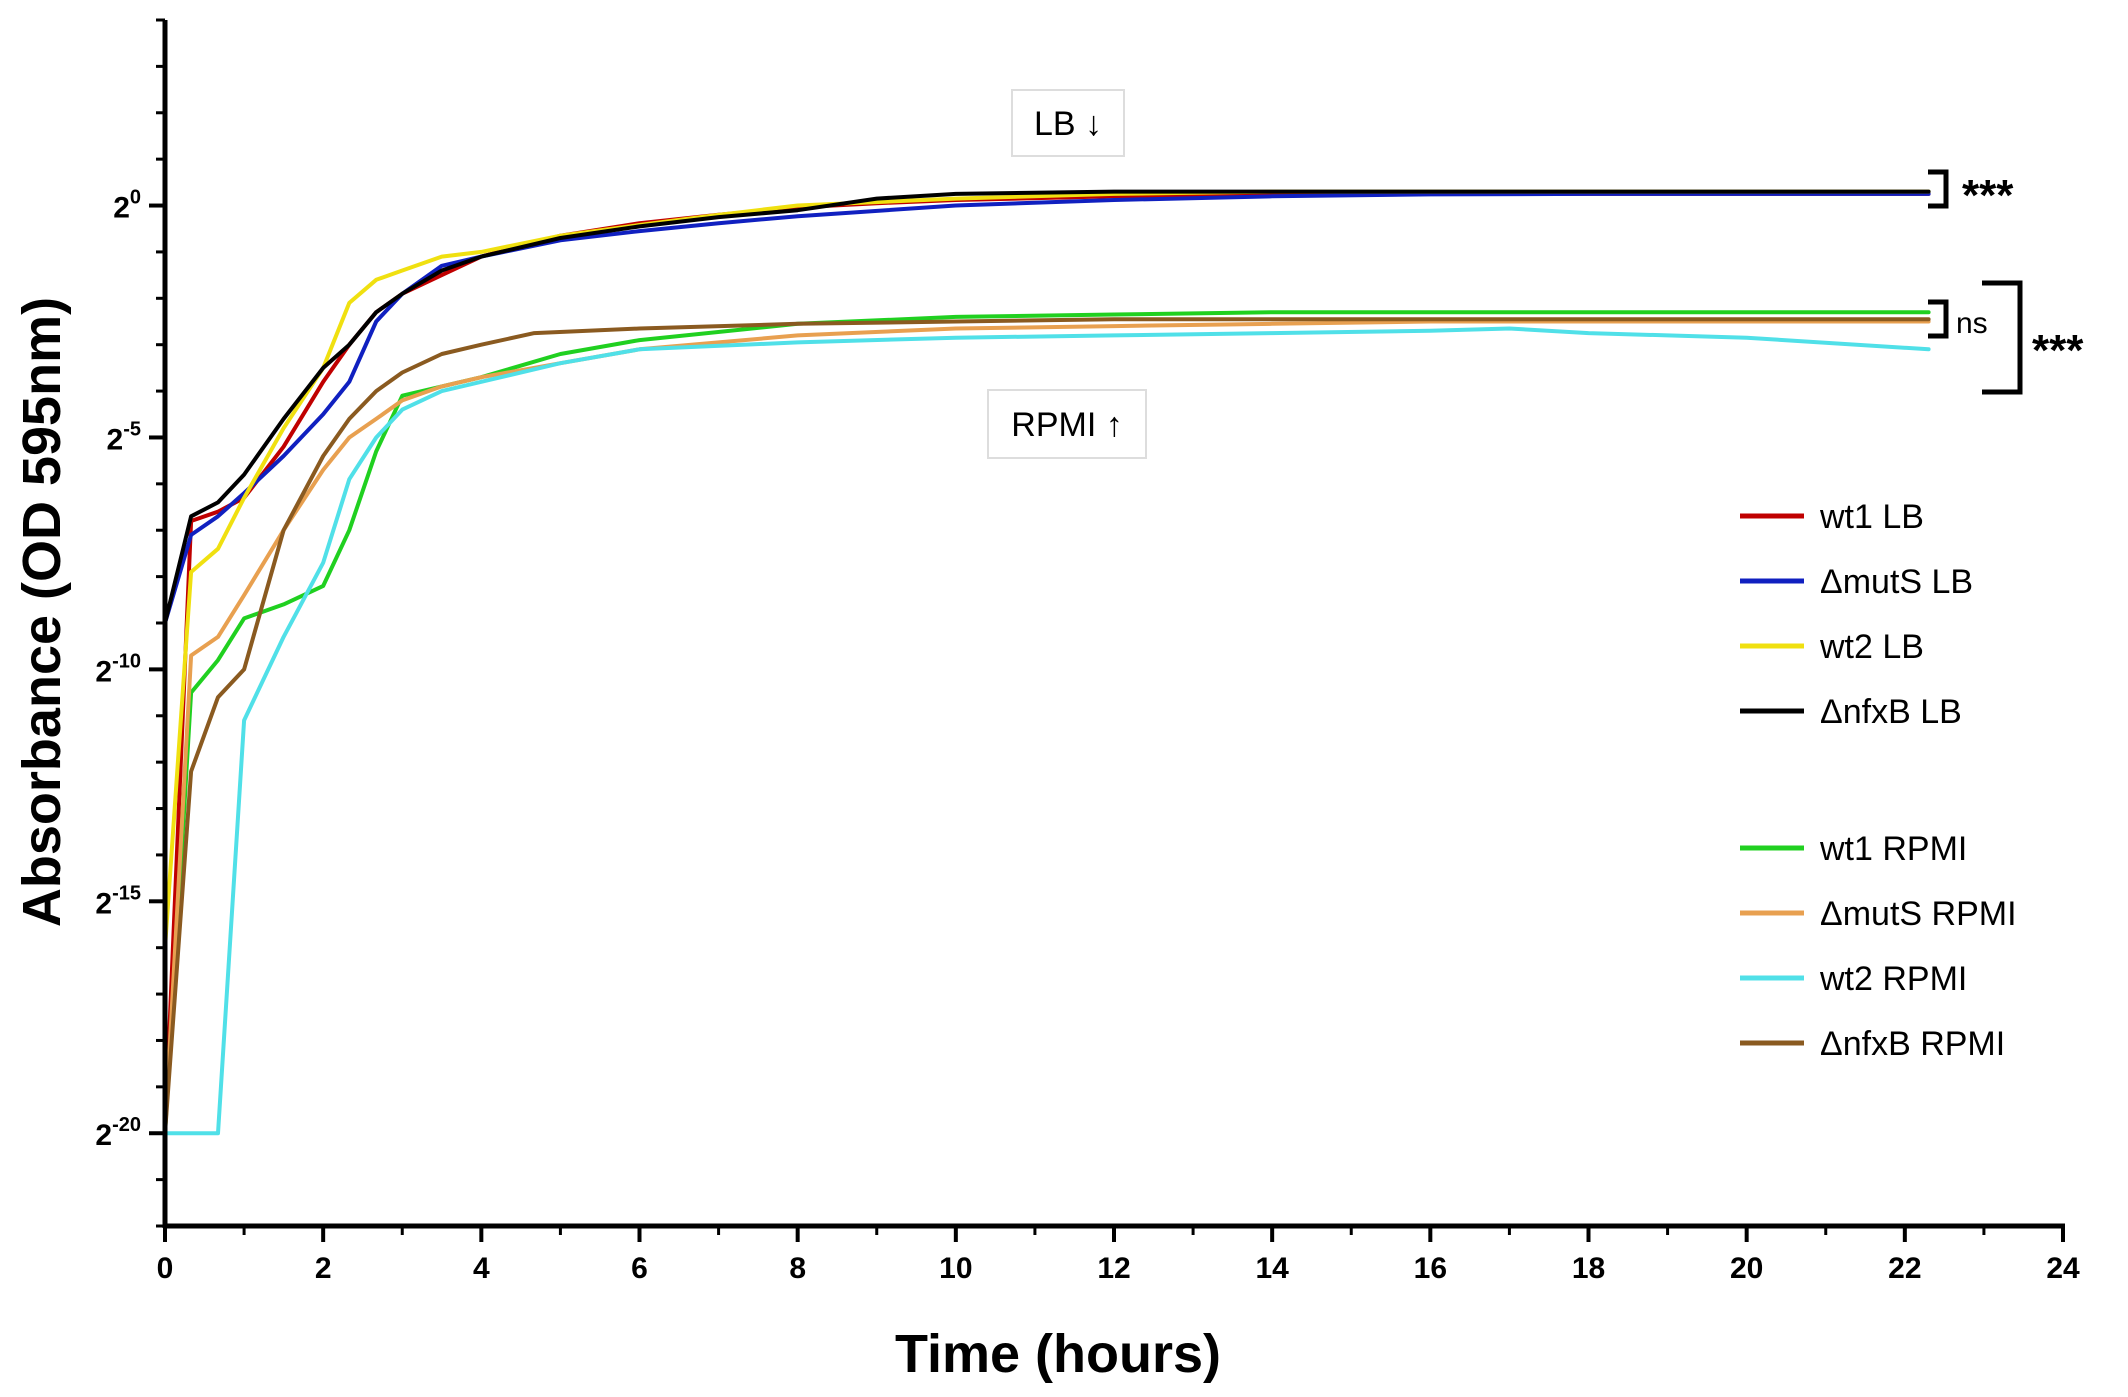 The image size is (2128, 1397). Describe the element at coordinates (1896, 582) in the screenshot. I see `legend-label: ΔmutS LB` at that location.